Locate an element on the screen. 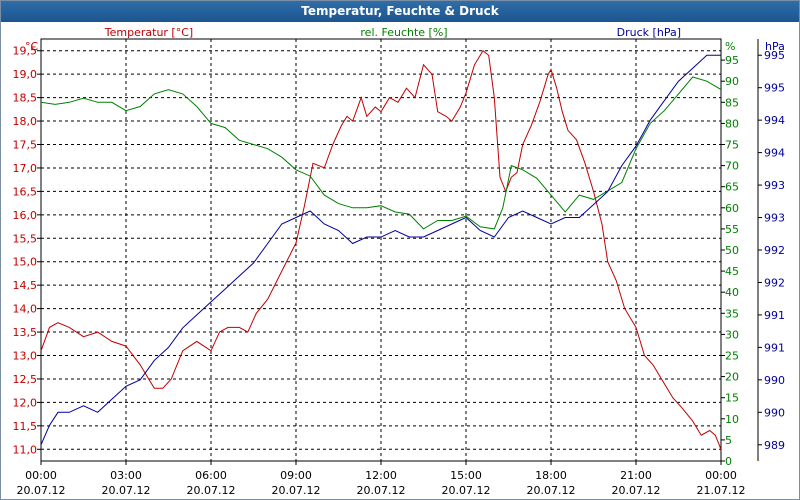 The image size is (800, 500). humidity-tick-label: 25 is located at coordinates (732, 356).